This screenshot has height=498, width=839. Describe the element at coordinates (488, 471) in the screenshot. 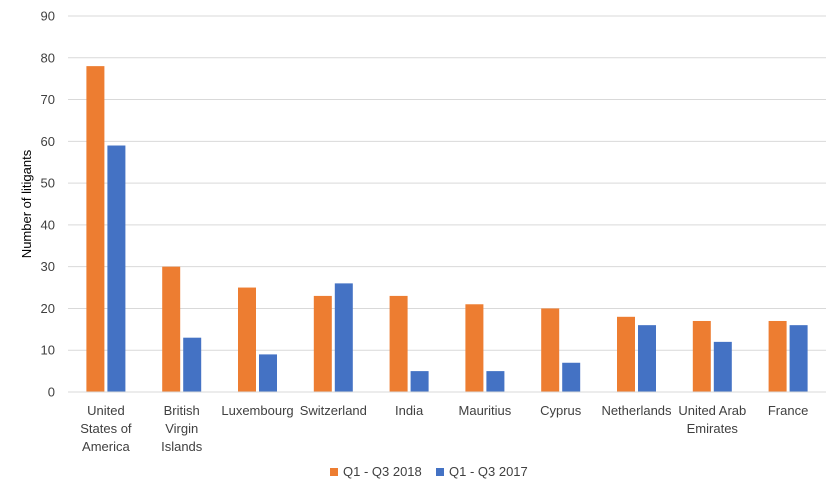

I see `legend-label: Q1 - Q3 2017` at that location.